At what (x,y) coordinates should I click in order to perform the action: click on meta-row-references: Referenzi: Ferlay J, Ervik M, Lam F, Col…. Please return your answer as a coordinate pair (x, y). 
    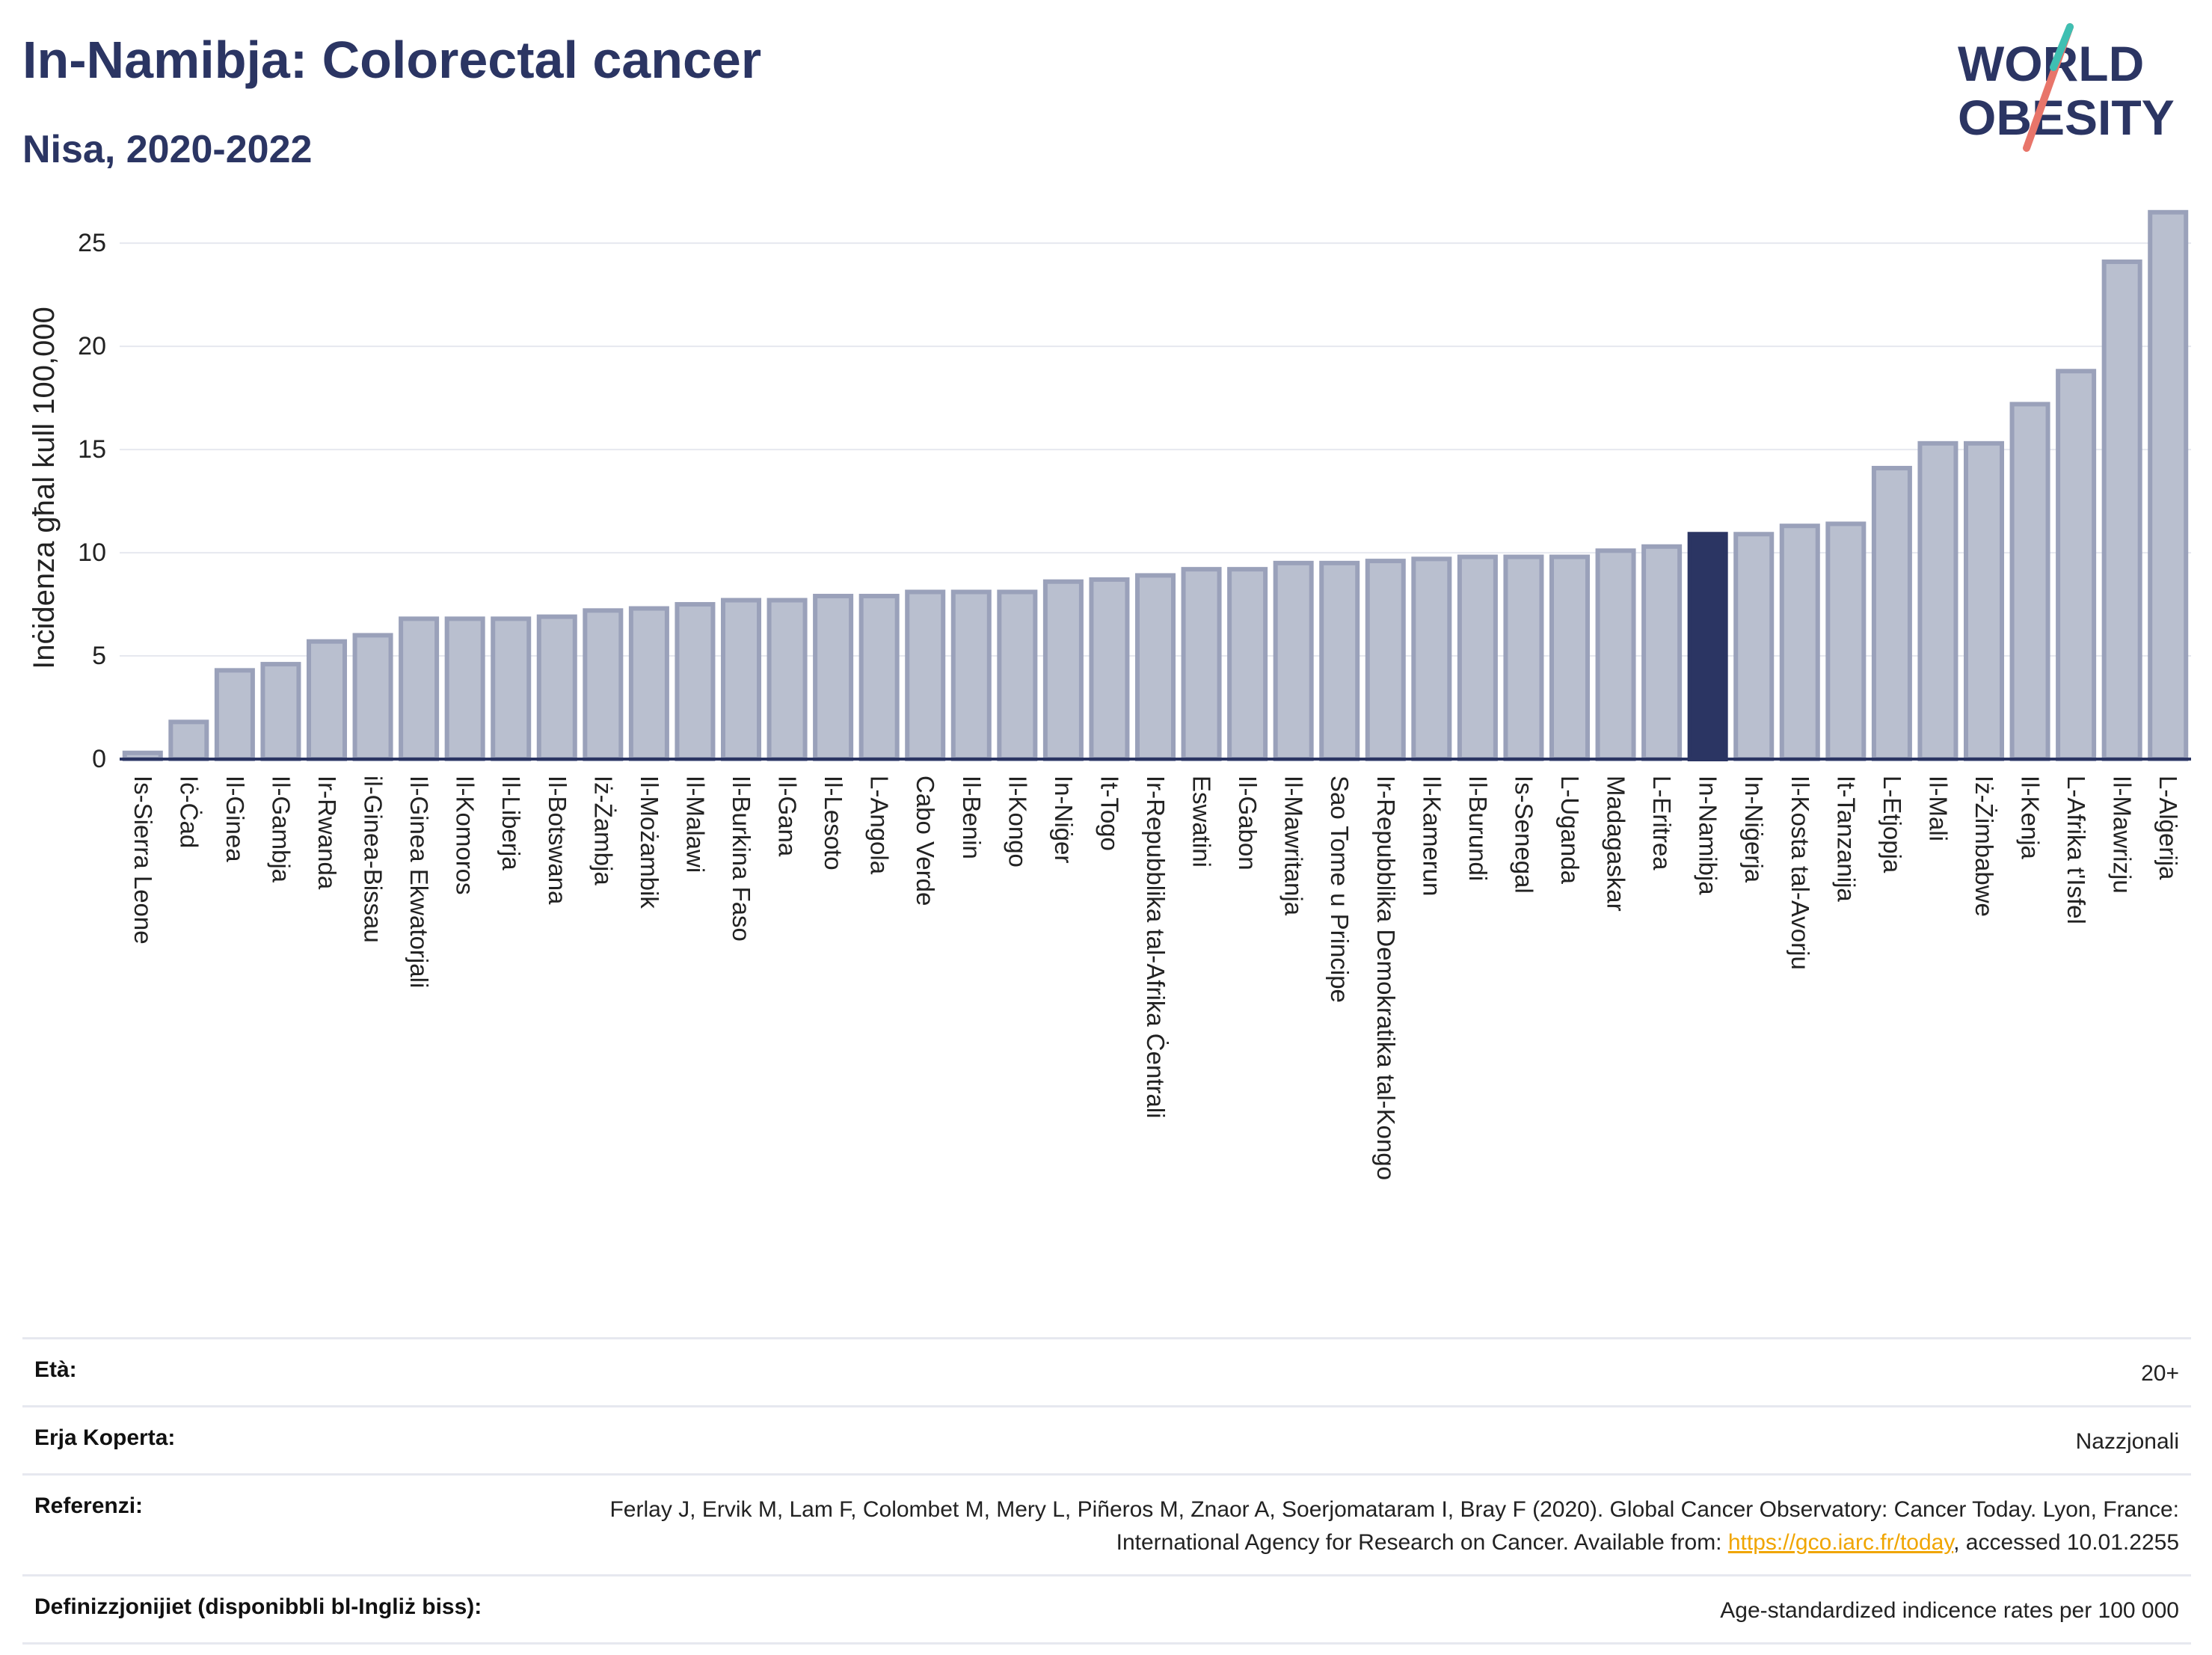
    Looking at the image, I should click on (1106, 1523).